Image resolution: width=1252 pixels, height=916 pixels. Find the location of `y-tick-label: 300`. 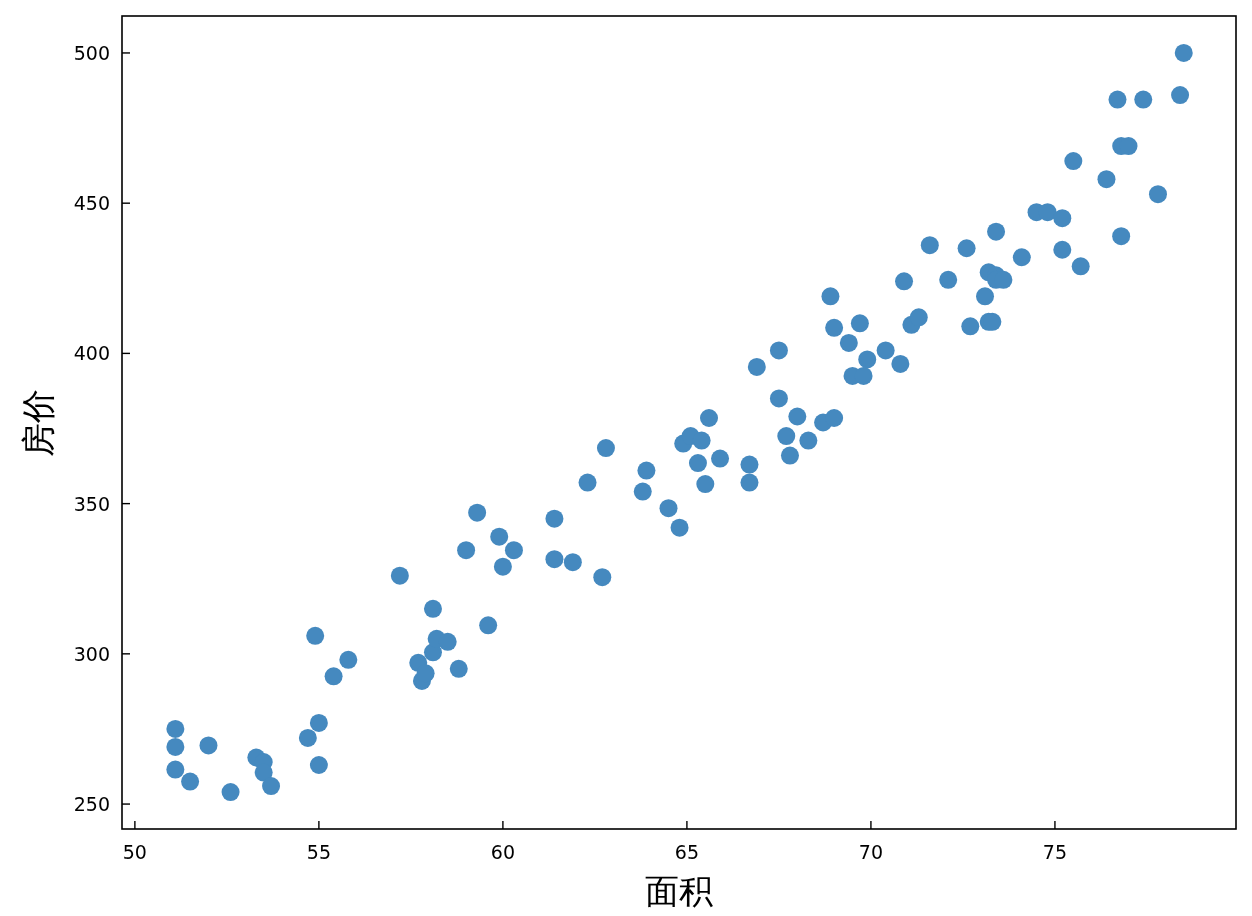

y-tick-label: 300 is located at coordinates (91, 653).